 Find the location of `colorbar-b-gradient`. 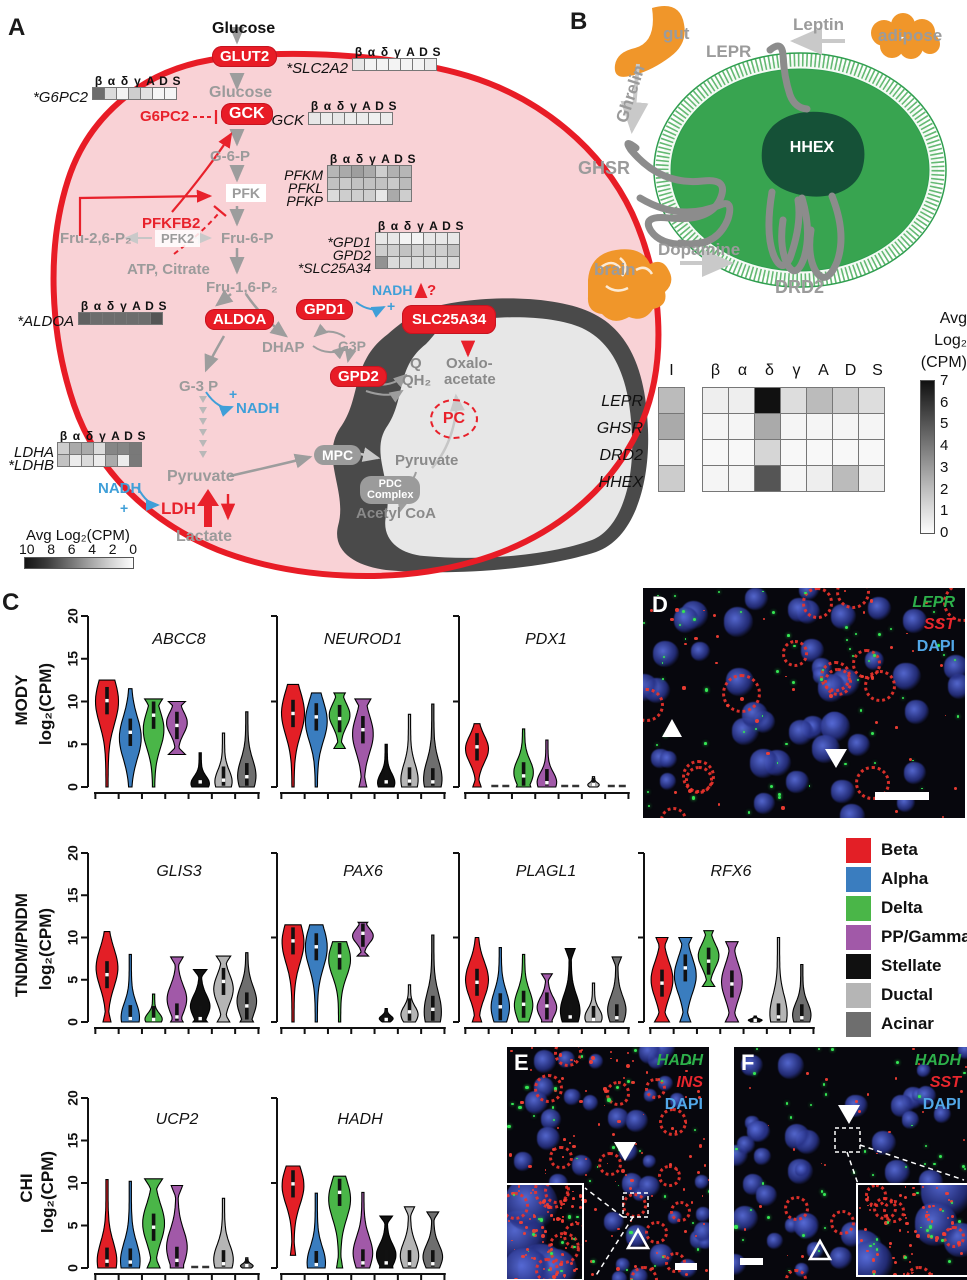

colorbar-b-gradient is located at coordinates (927, 457).